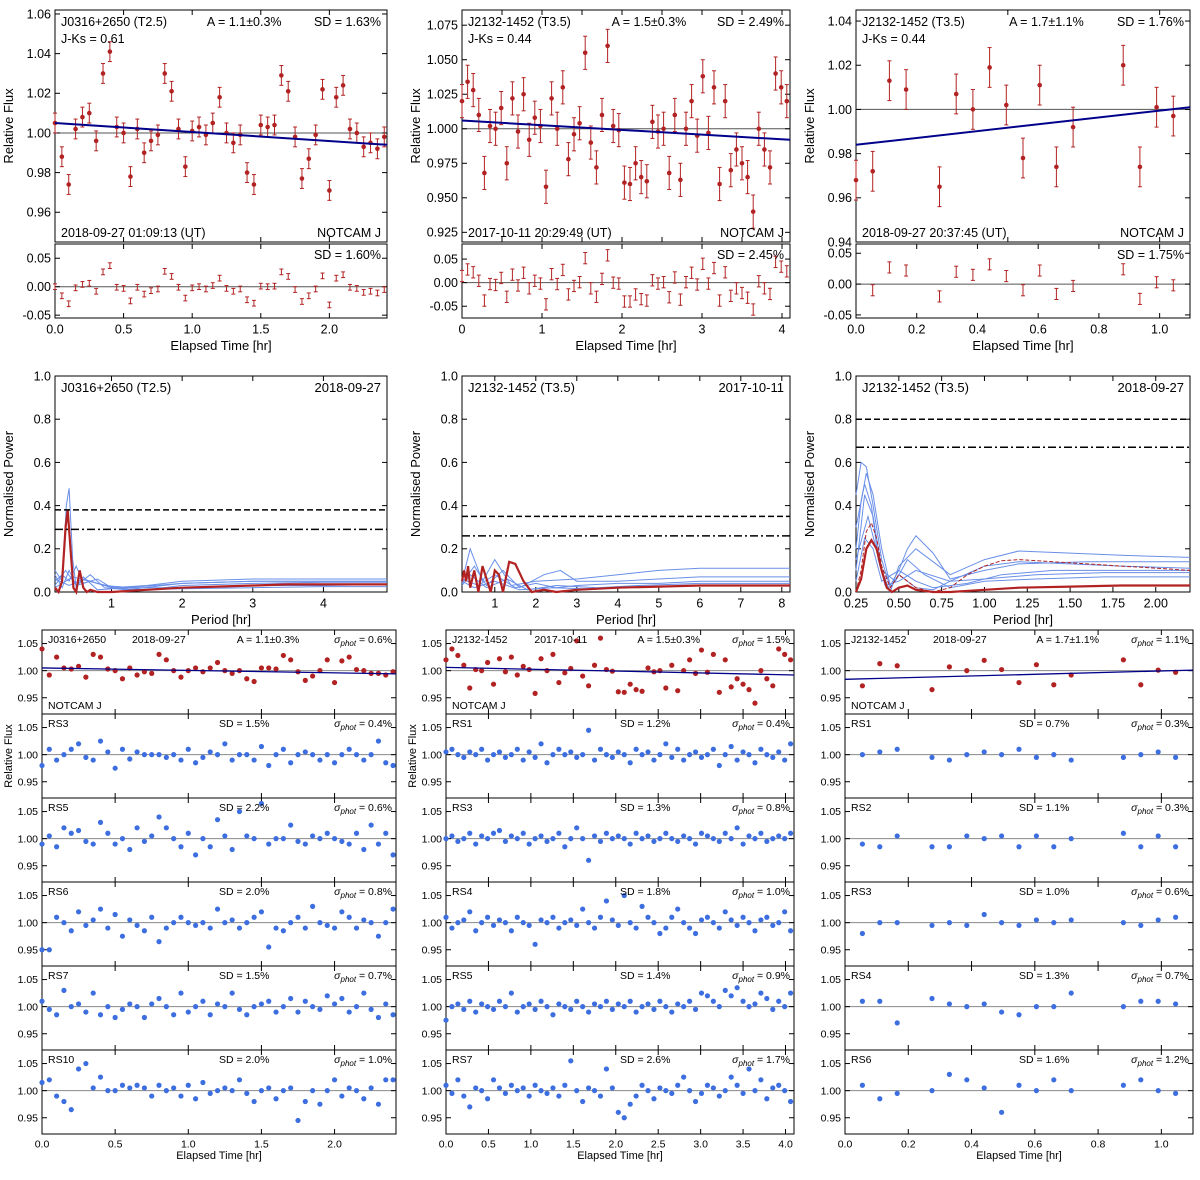 The image size is (1200, 1180). Describe the element at coordinates (645, 724) in the screenshot. I see `sd-label: SD = 1.2%` at that location.